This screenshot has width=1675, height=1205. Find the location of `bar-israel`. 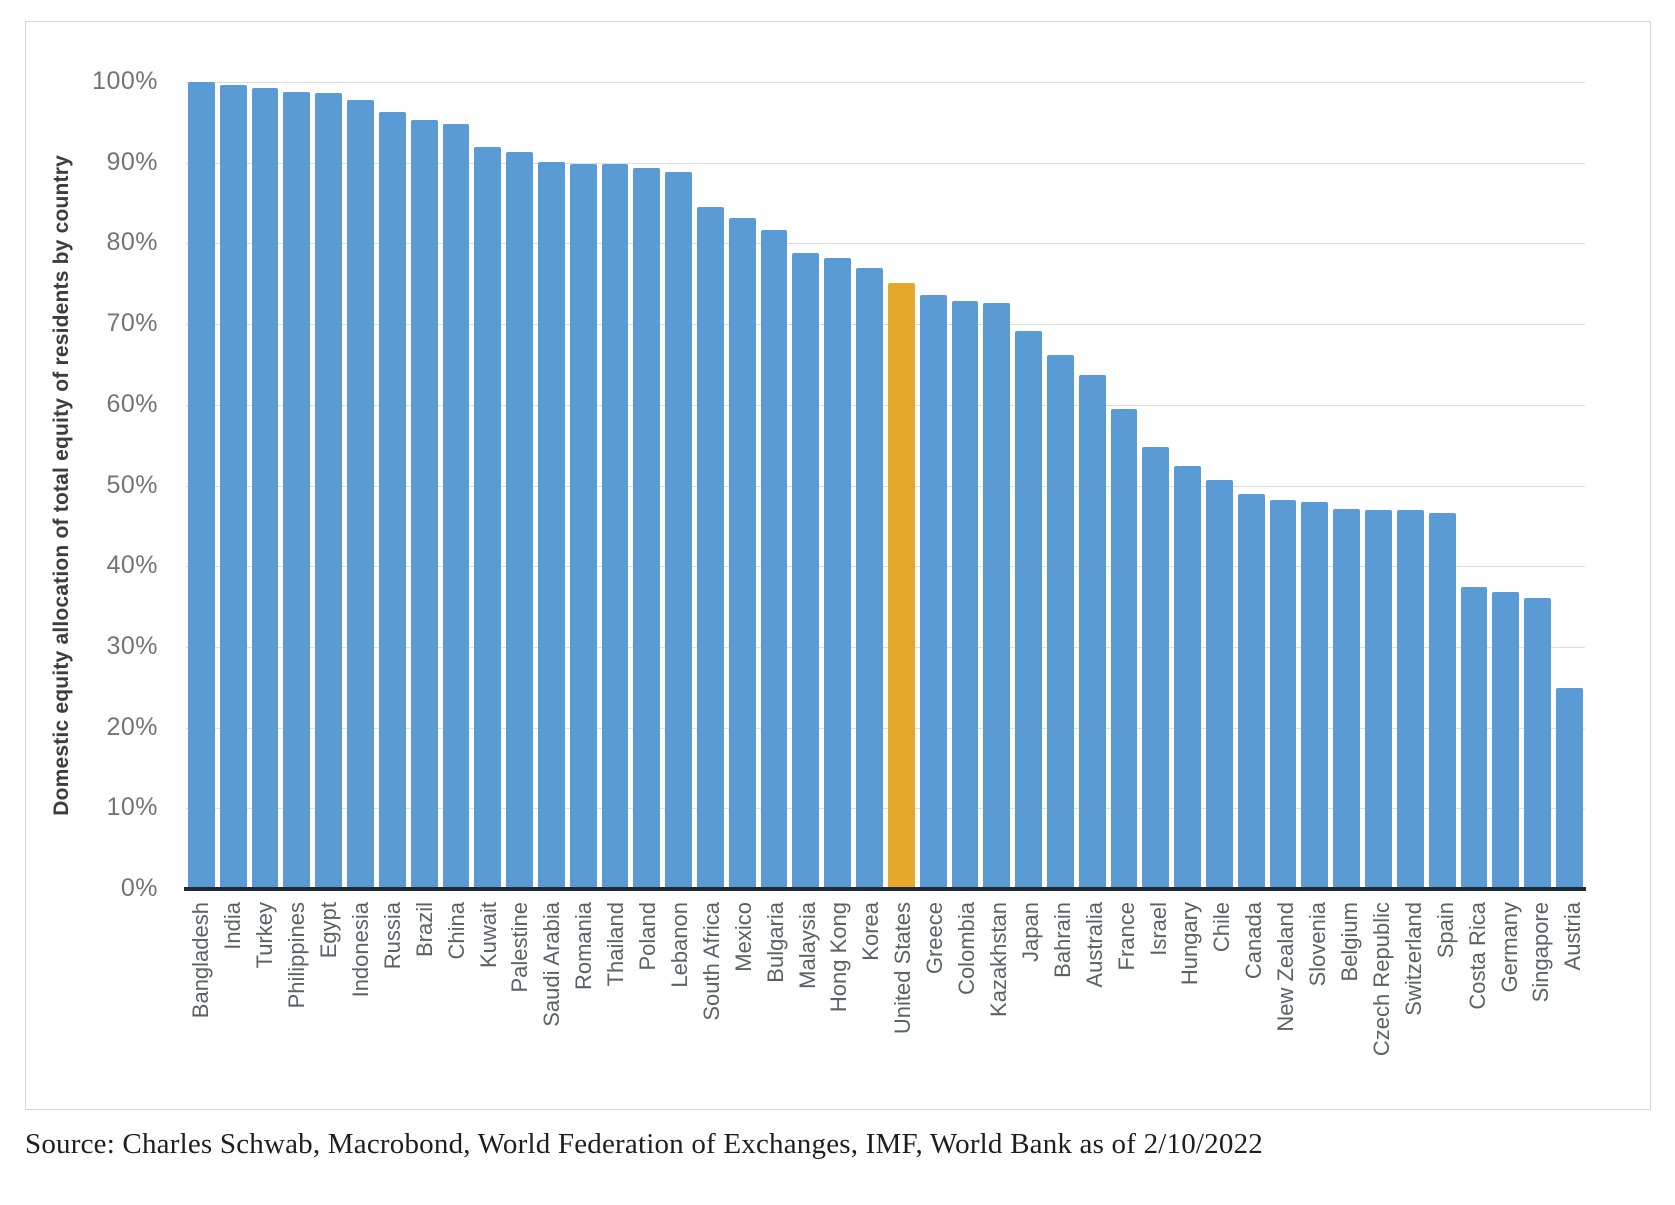

bar-israel is located at coordinates (1156, 667).